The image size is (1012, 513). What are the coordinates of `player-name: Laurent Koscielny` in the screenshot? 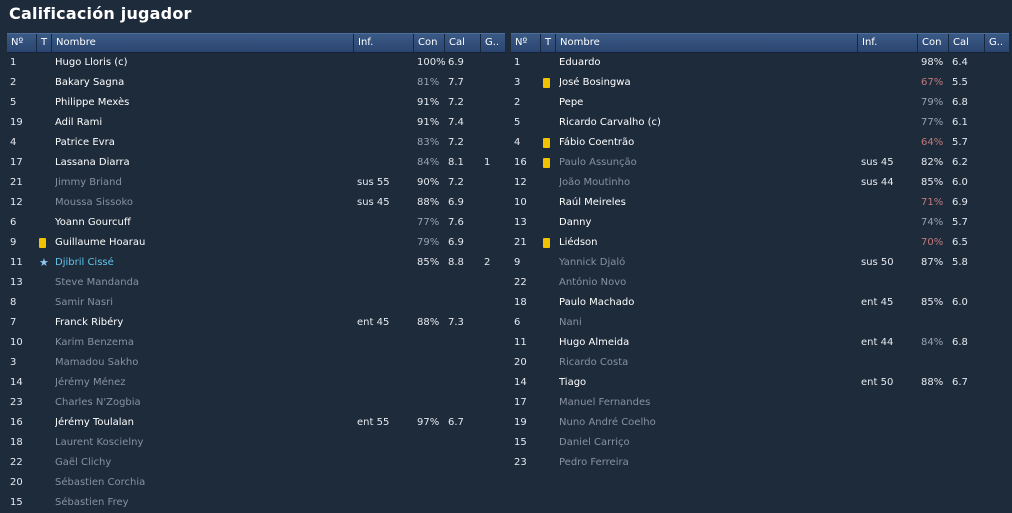 It's located at (99, 442).